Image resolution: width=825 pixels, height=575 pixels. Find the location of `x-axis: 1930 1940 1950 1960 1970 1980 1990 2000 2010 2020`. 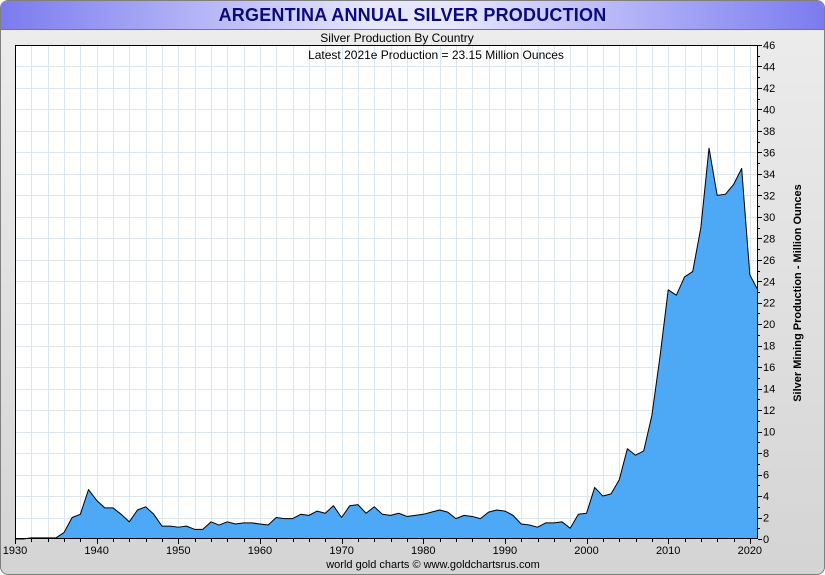

x-axis: 1930 1940 1950 1960 1970 1980 1990 2000 2010 2020 is located at coordinates (382, 548).